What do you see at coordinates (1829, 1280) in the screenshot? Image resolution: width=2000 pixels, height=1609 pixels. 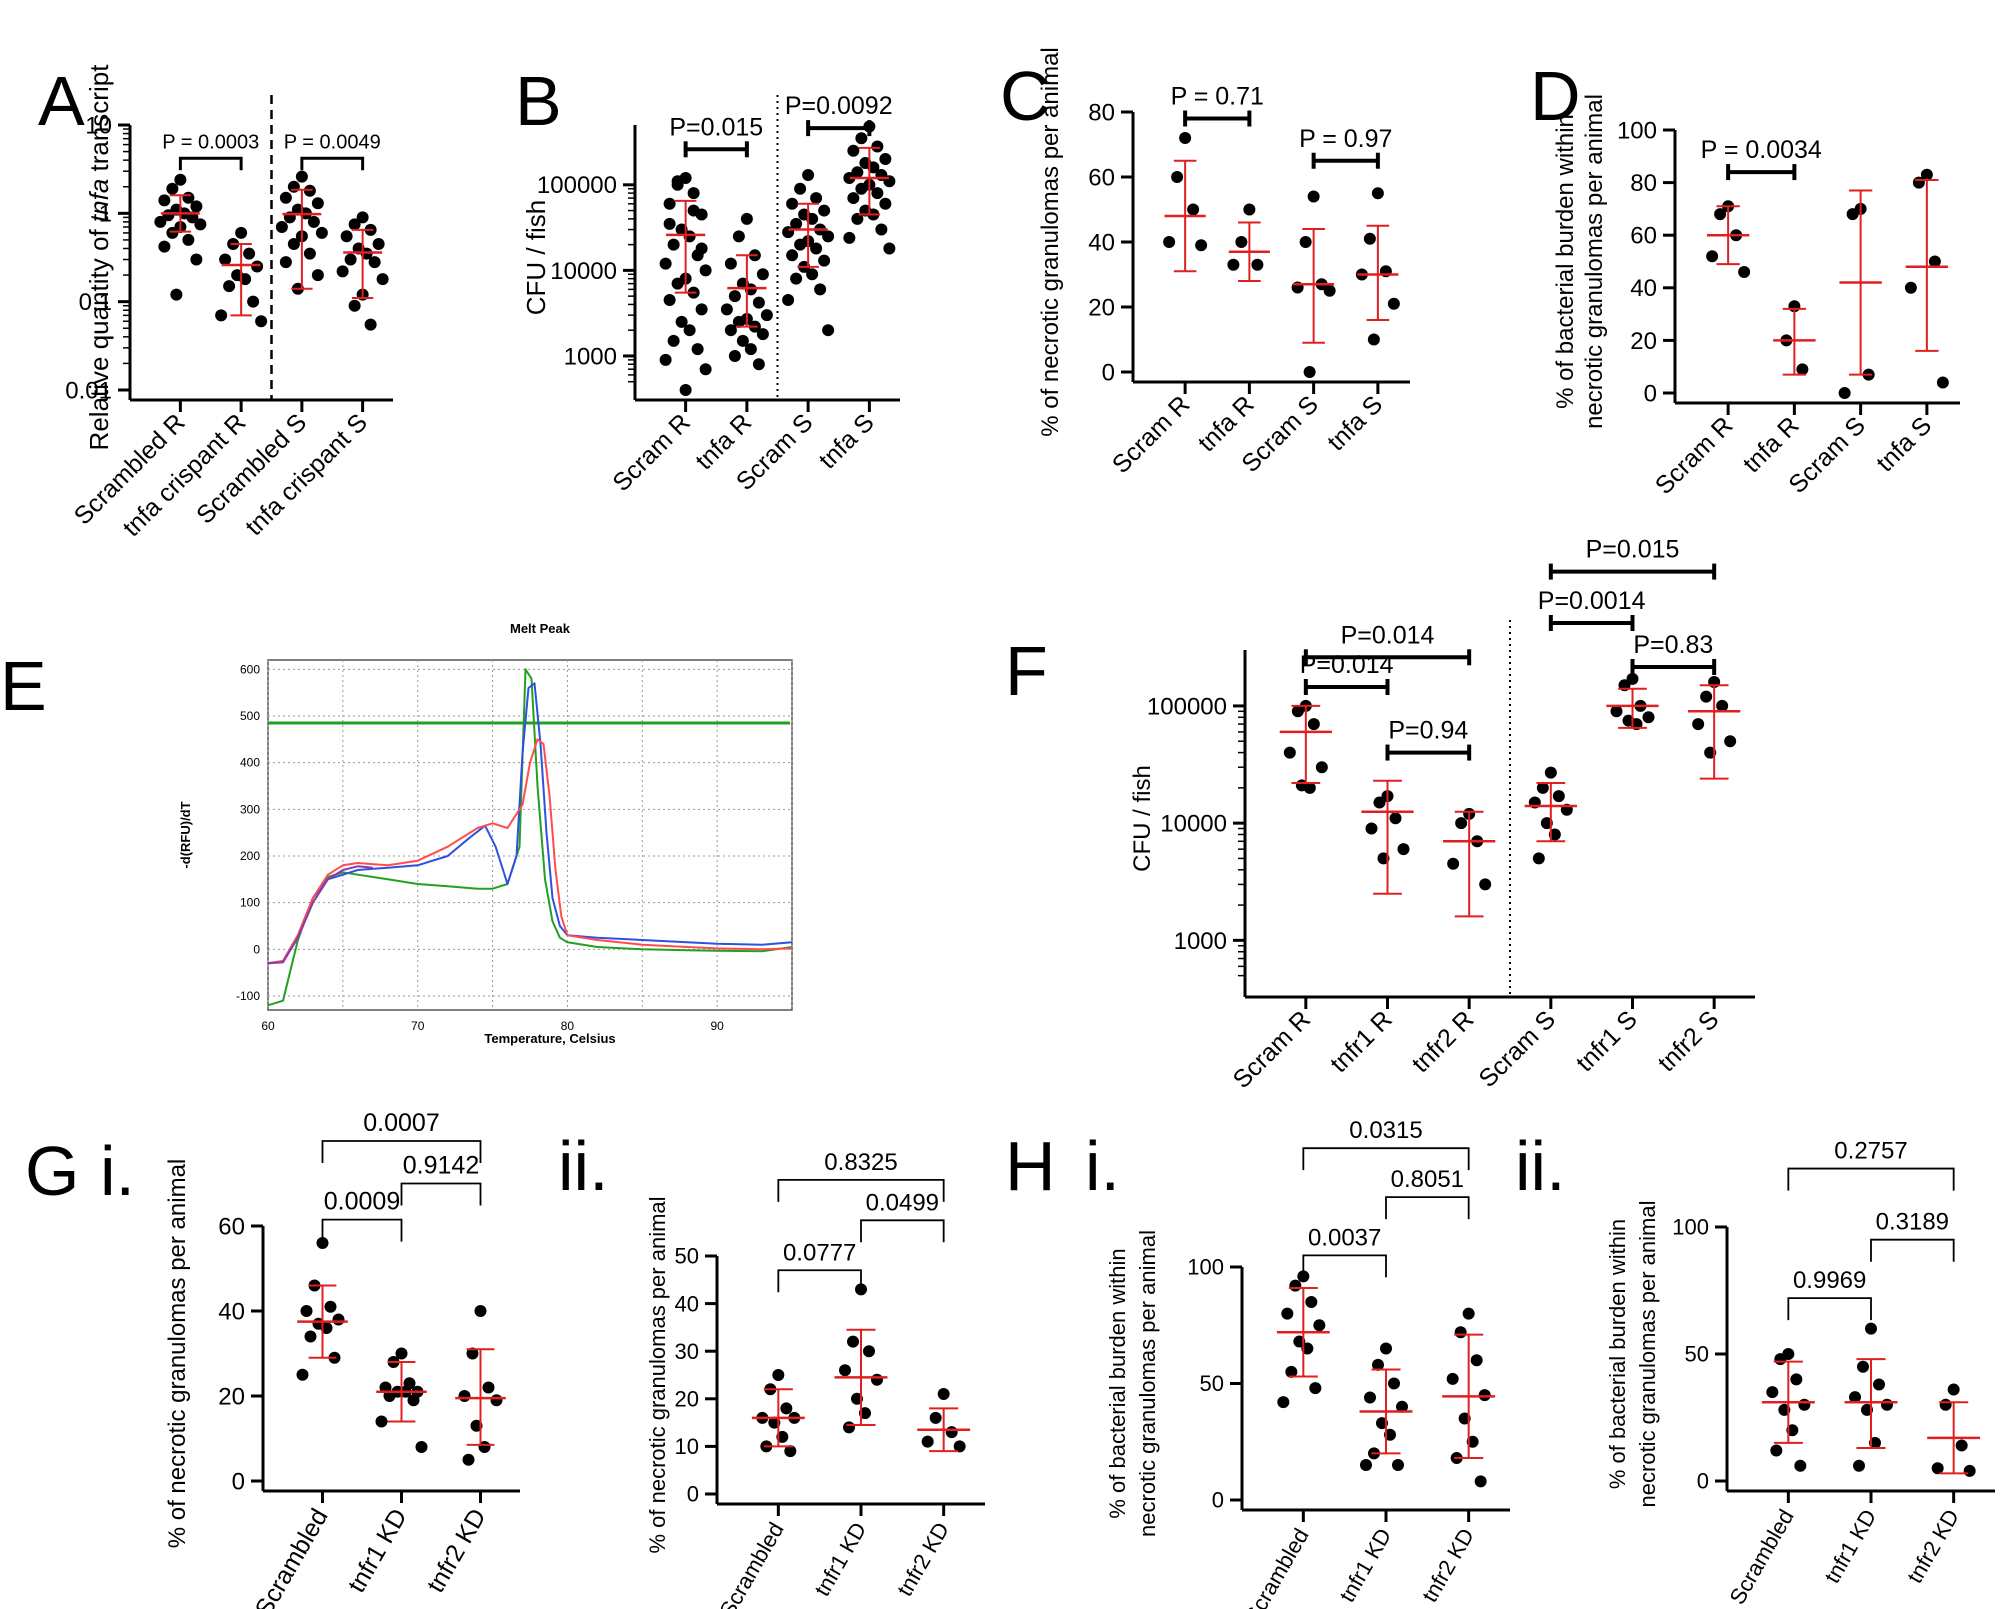 I see `p-value-label: 0.9969` at bounding box center [1829, 1280].